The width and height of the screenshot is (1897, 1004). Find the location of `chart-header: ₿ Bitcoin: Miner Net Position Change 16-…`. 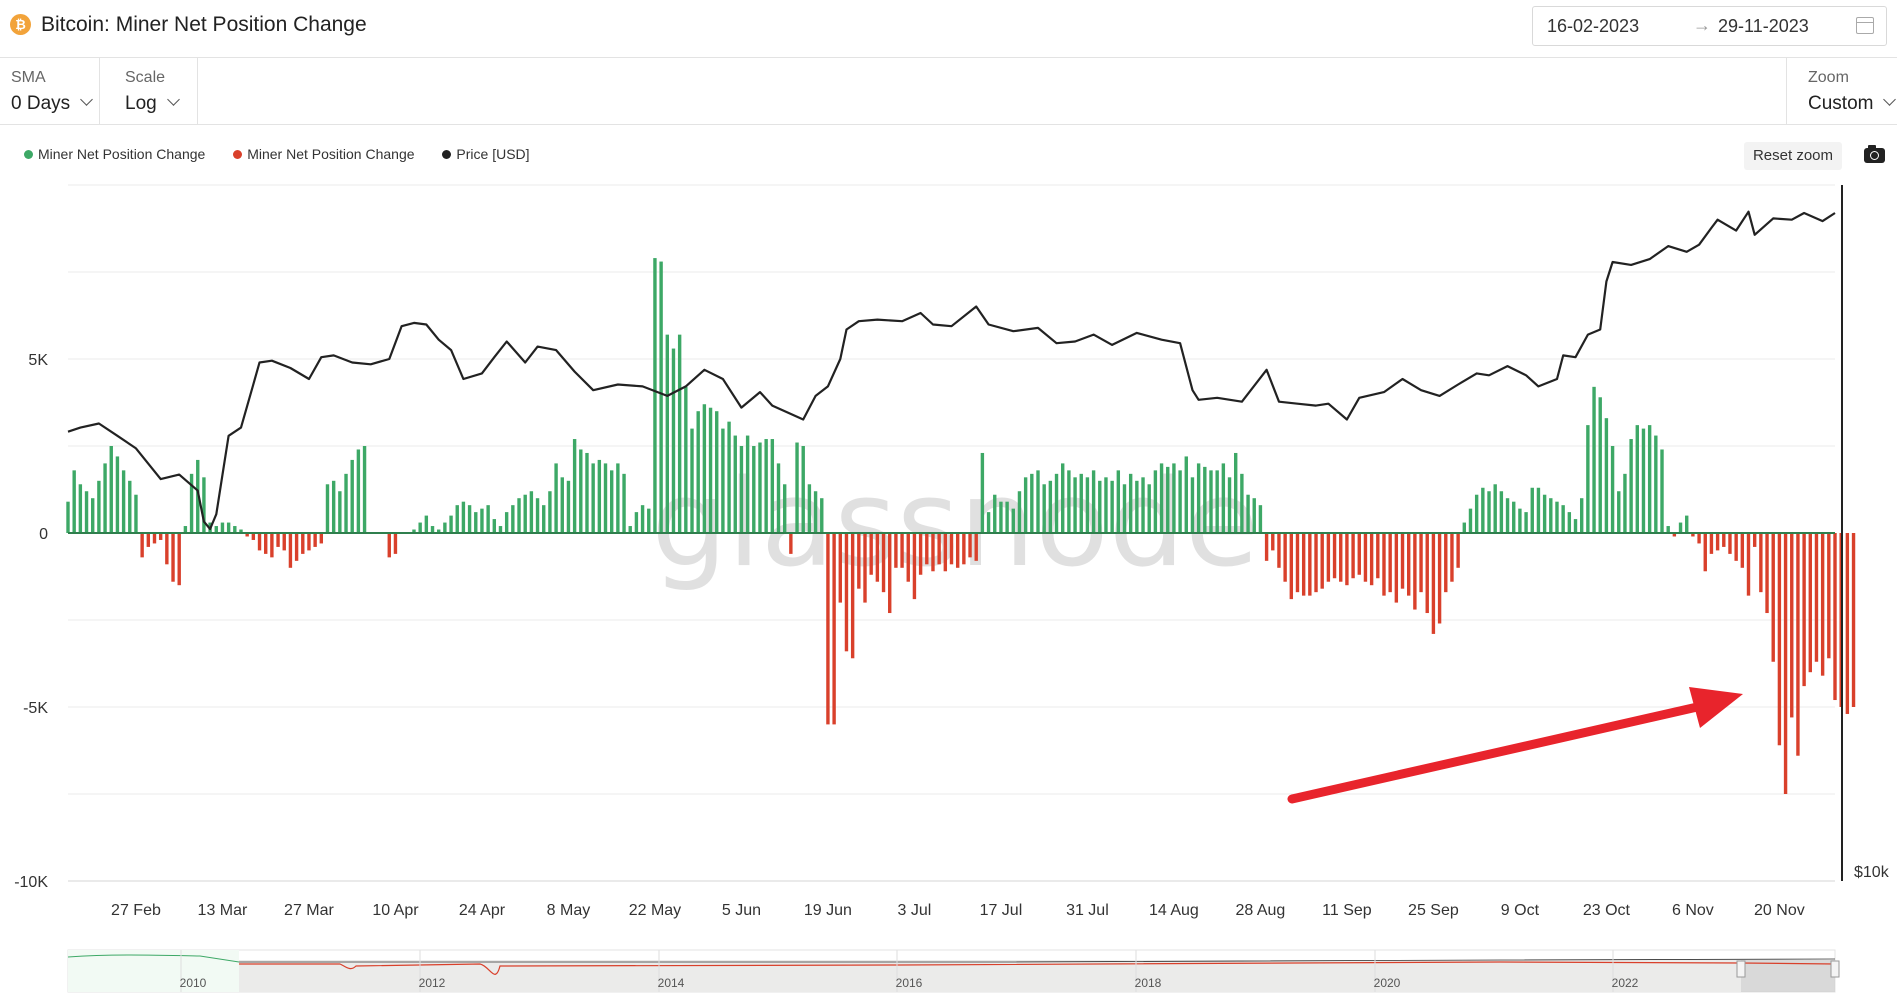

chart-header: ₿ Bitcoin: Miner Net Position Change 16-… is located at coordinates (948, 29).